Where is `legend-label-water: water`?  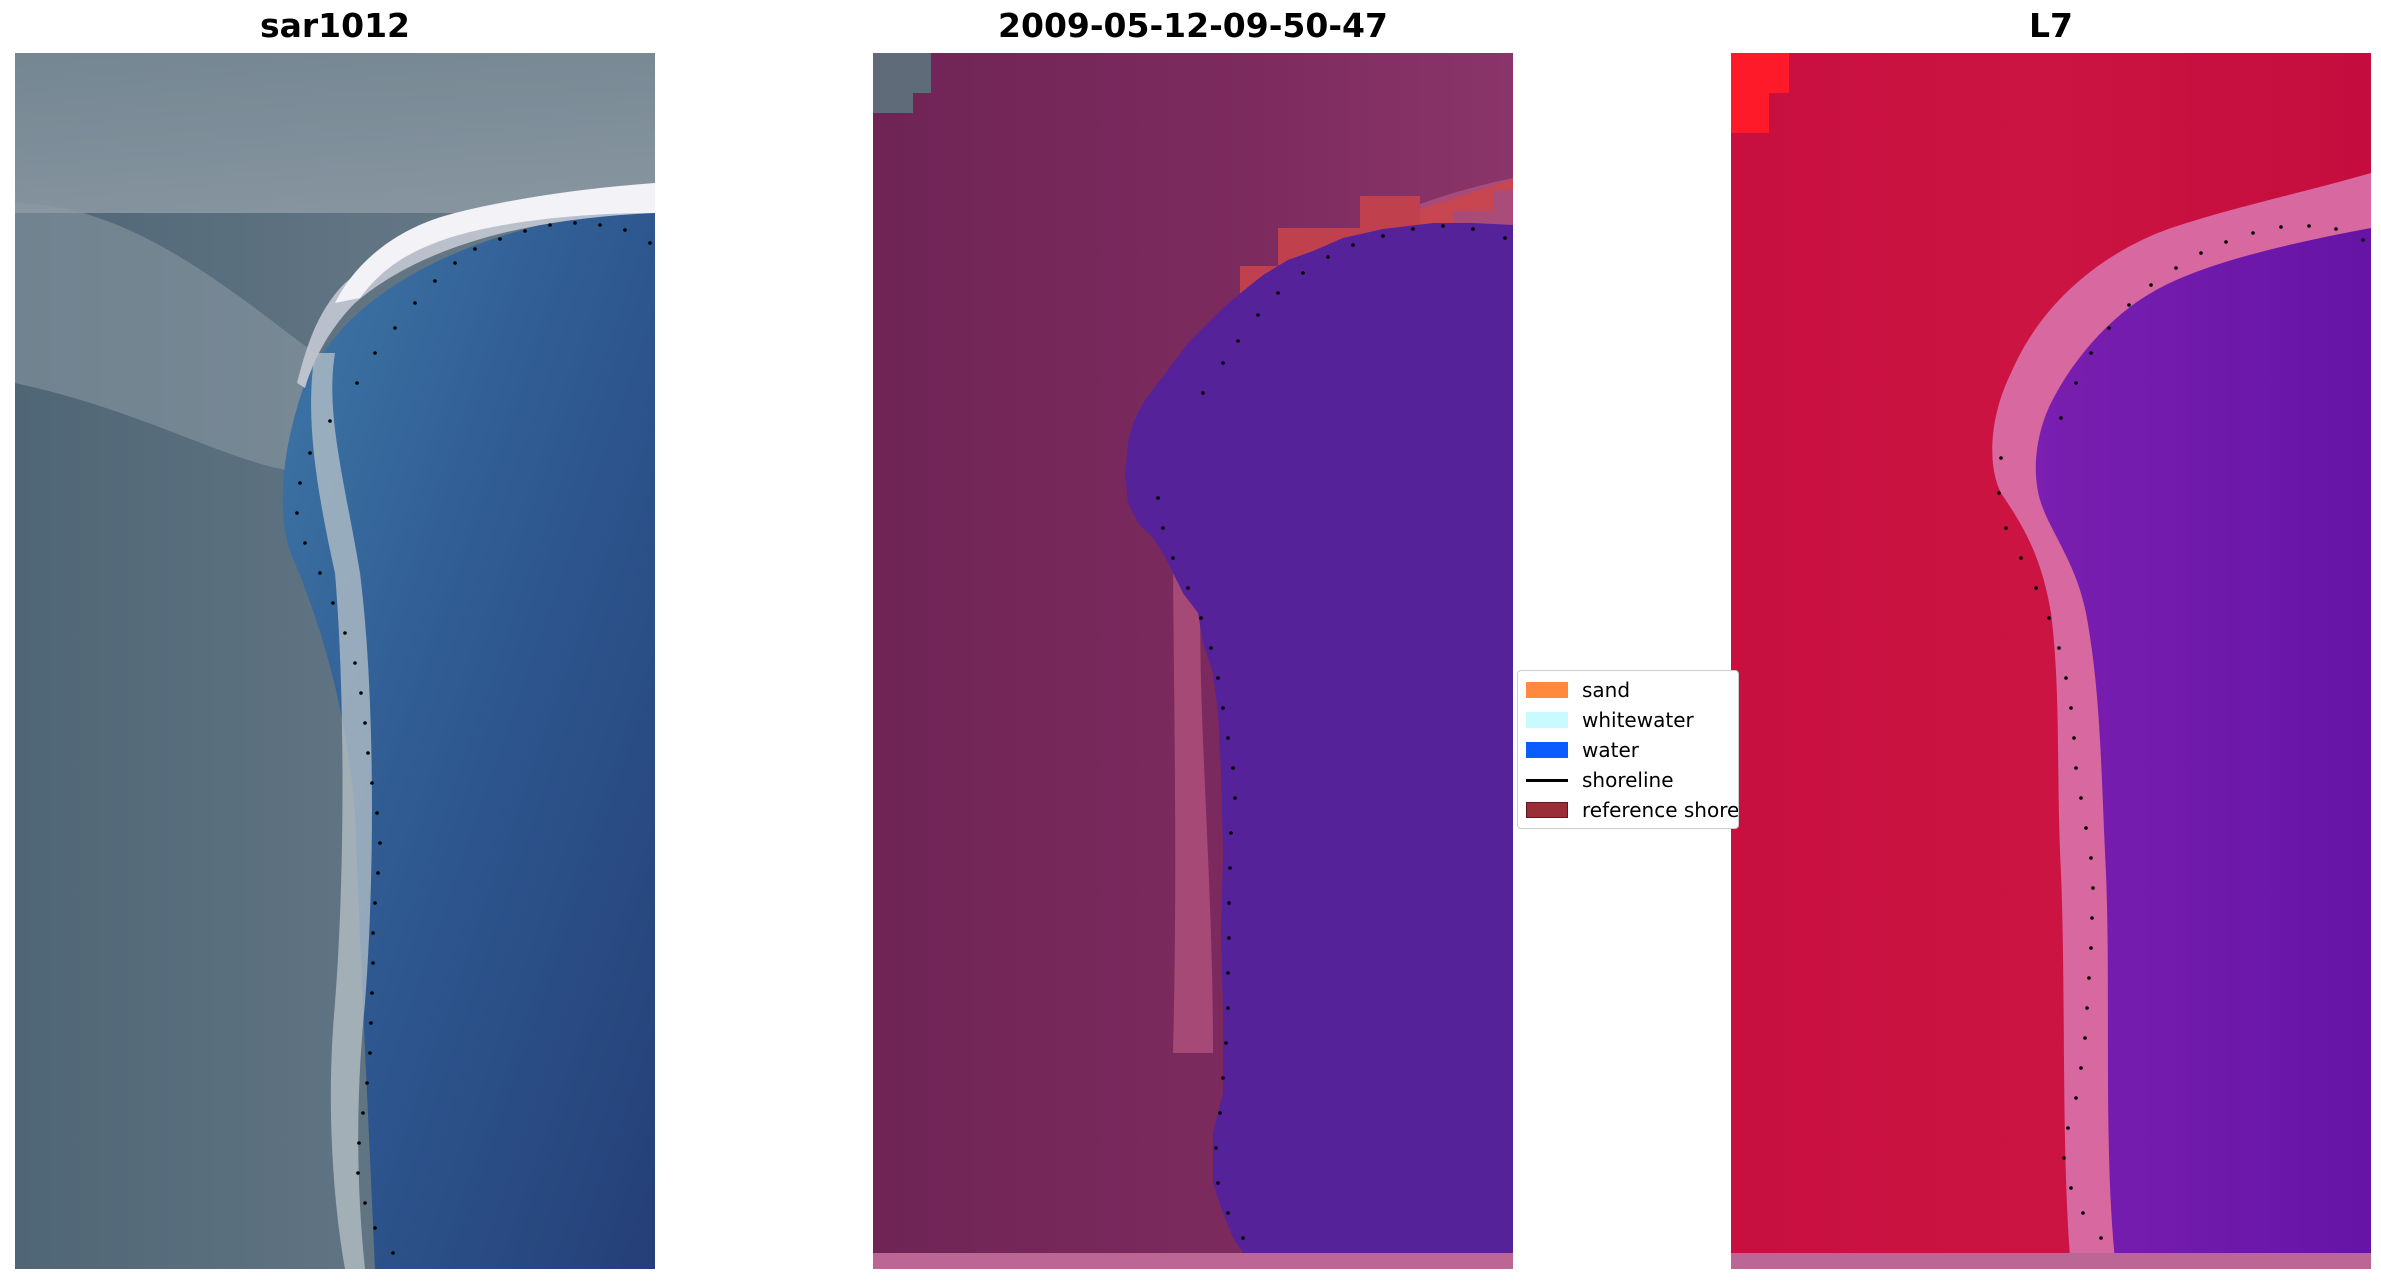 legend-label-water: water is located at coordinates (1610, 750).